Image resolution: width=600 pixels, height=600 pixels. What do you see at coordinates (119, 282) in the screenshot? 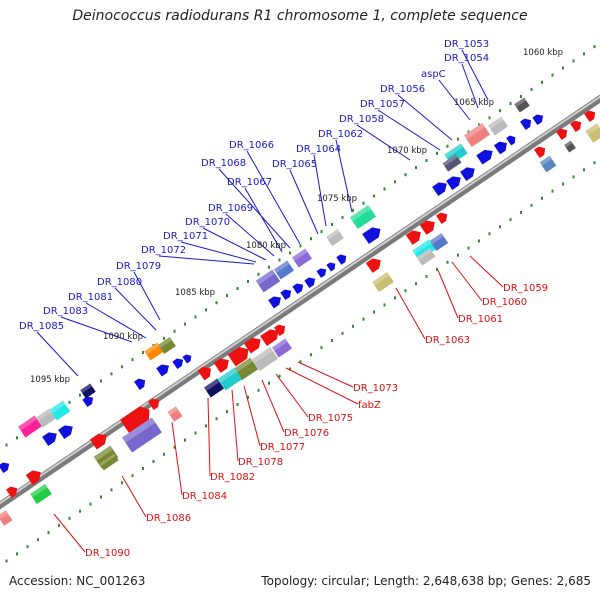
I see `gene-label-forward: DR_1080` at bounding box center [119, 282].